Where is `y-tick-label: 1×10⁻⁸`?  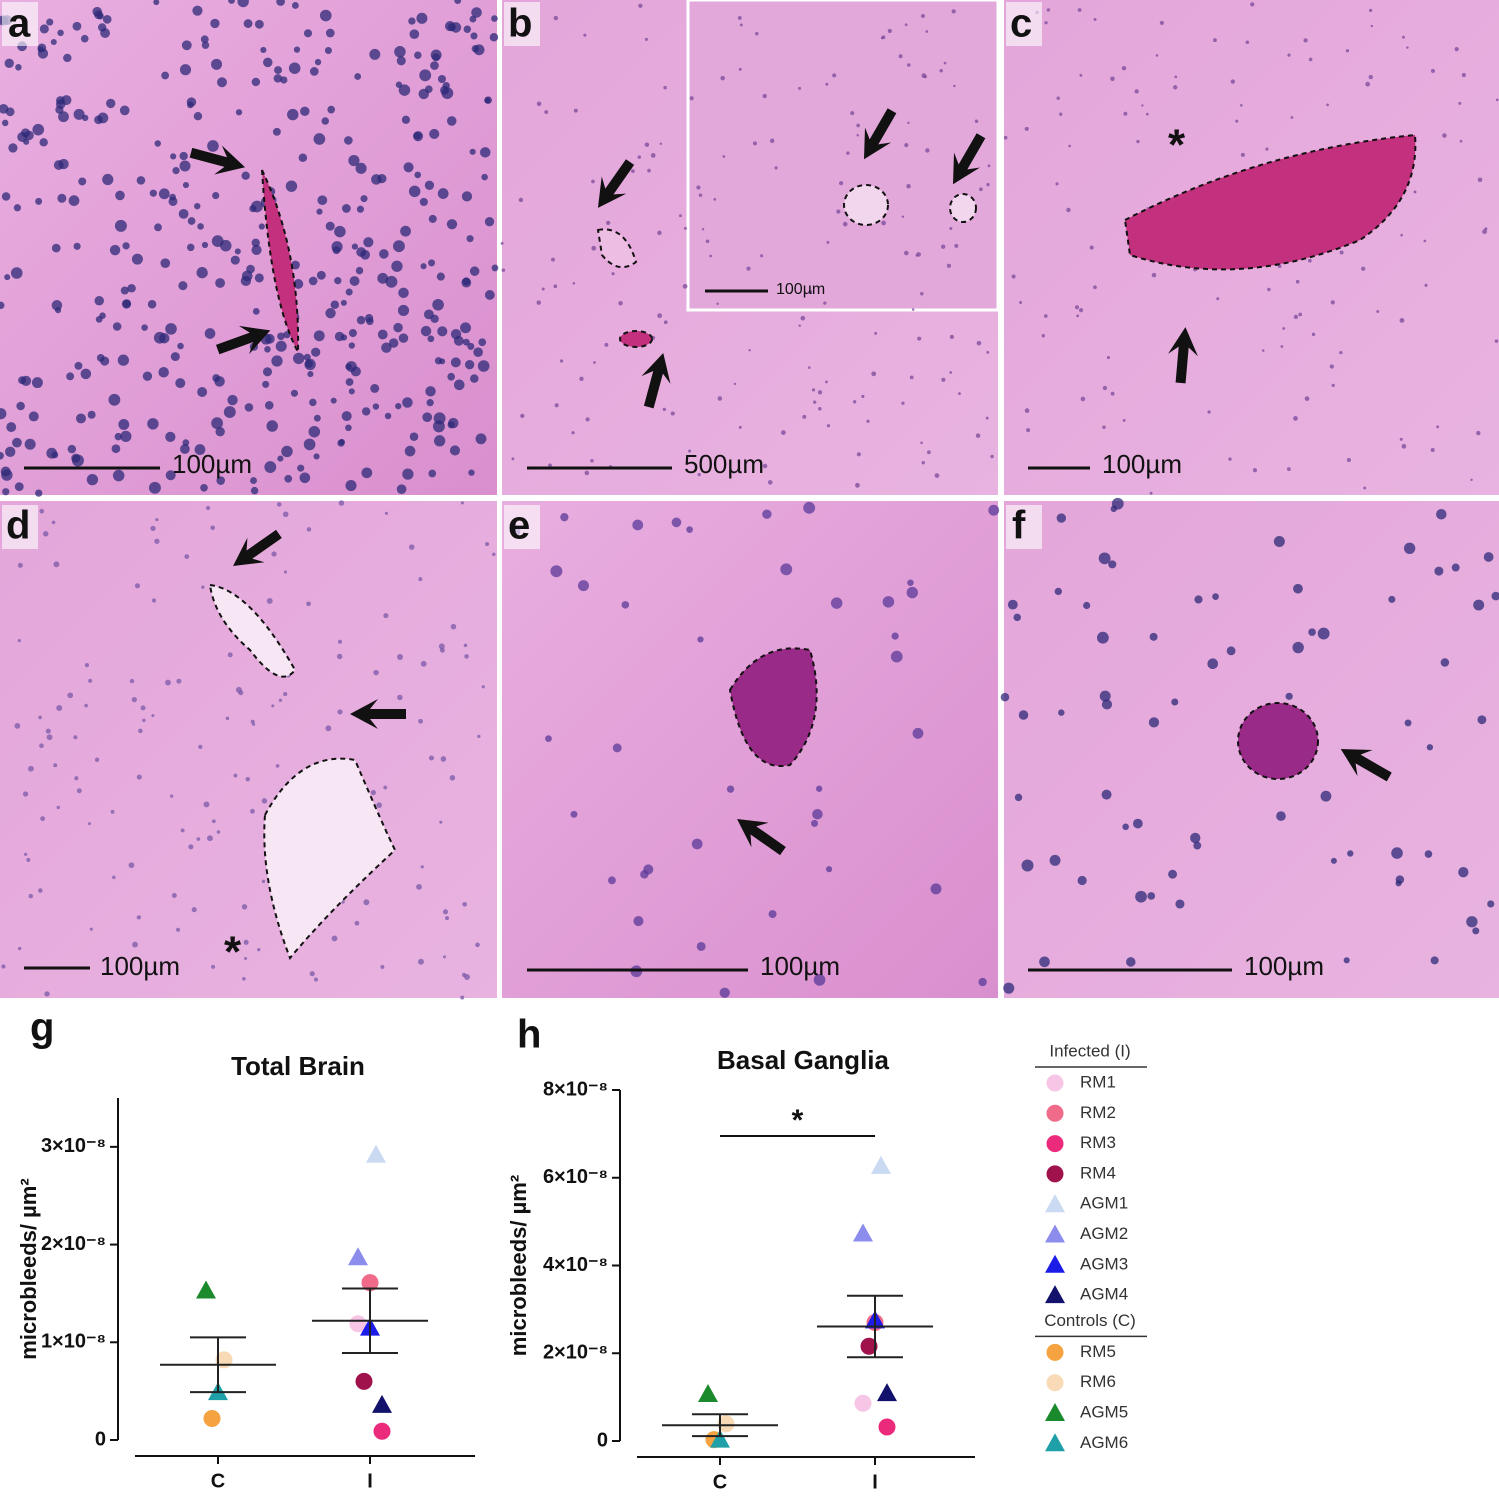 y-tick-label: 1×10⁻⁸ is located at coordinates (73, 1342).